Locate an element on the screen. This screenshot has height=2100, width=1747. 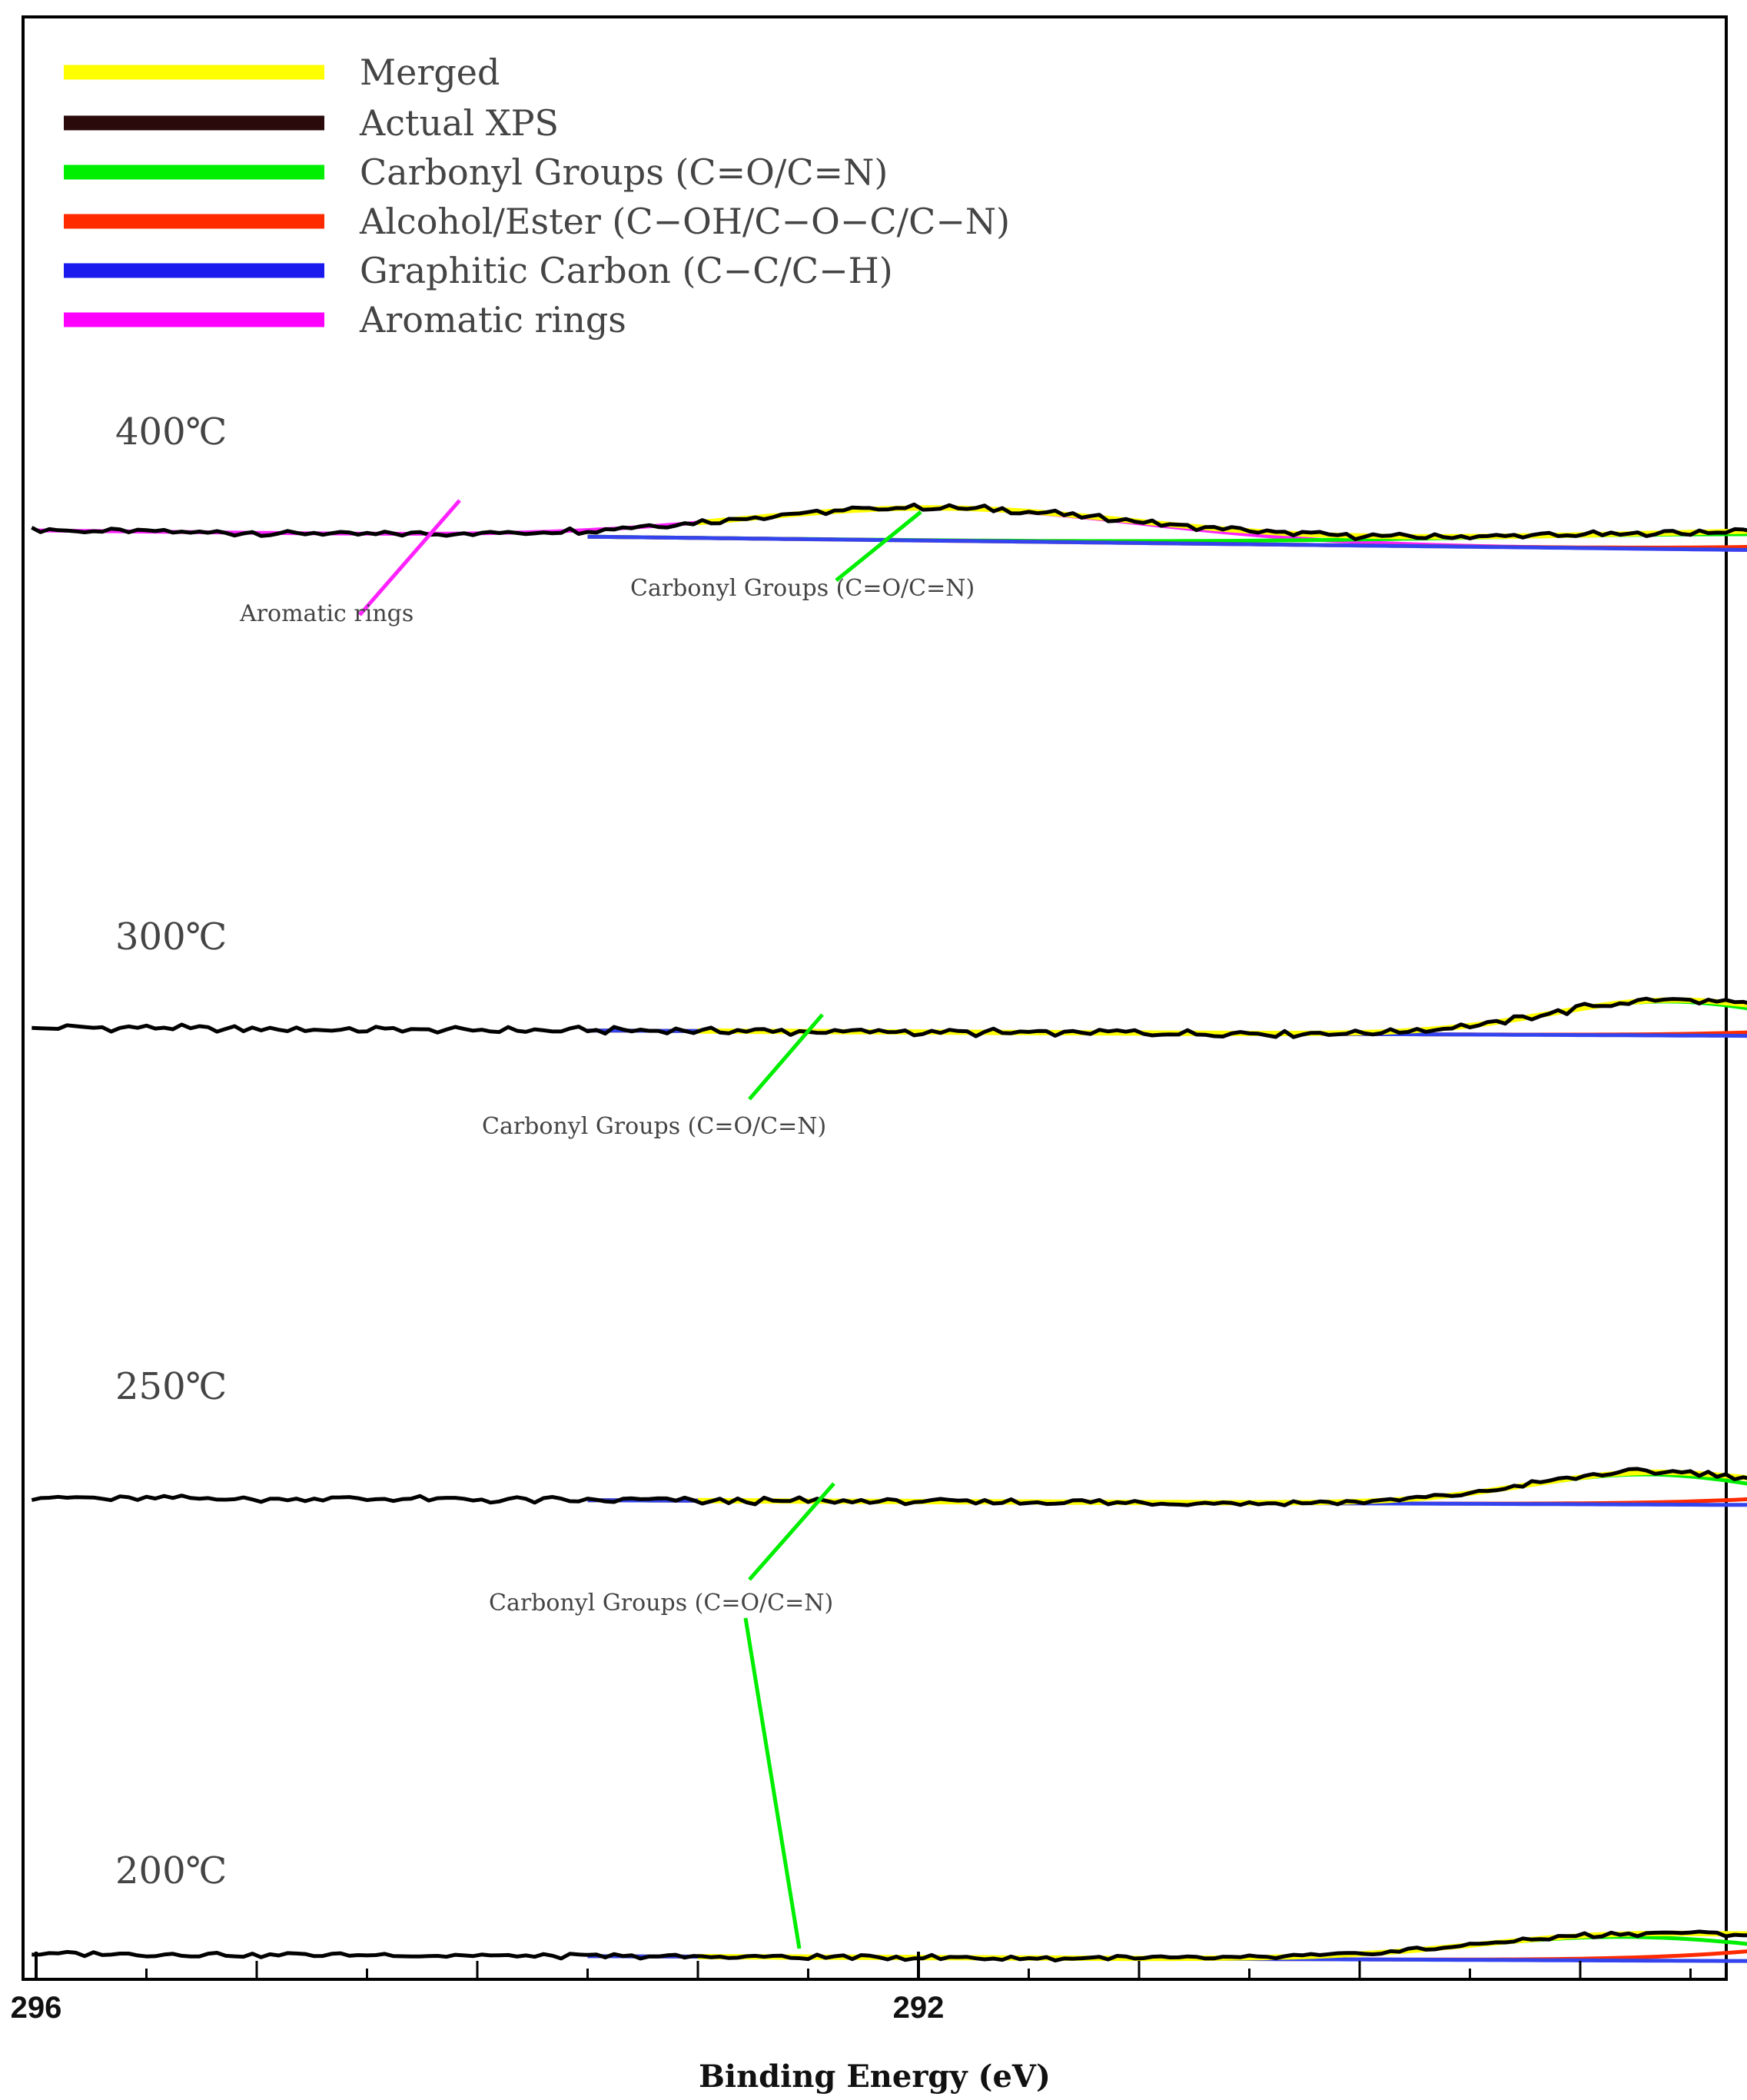
legend-label-actual: Actual XPS is located at coordinates (459, 123).